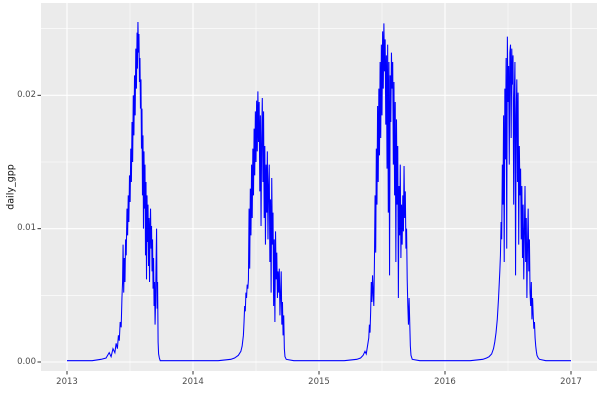  I want to click on x-tick-label-2016: 2016, so click(445, 382).